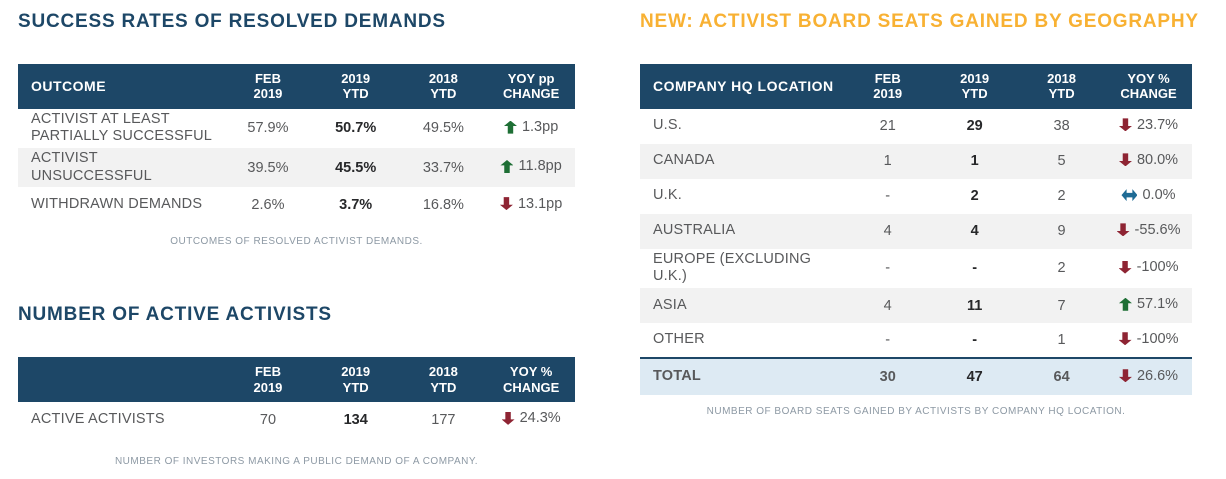  I want to click on yoy-change-value: -55.6%, so click(1157, 229).